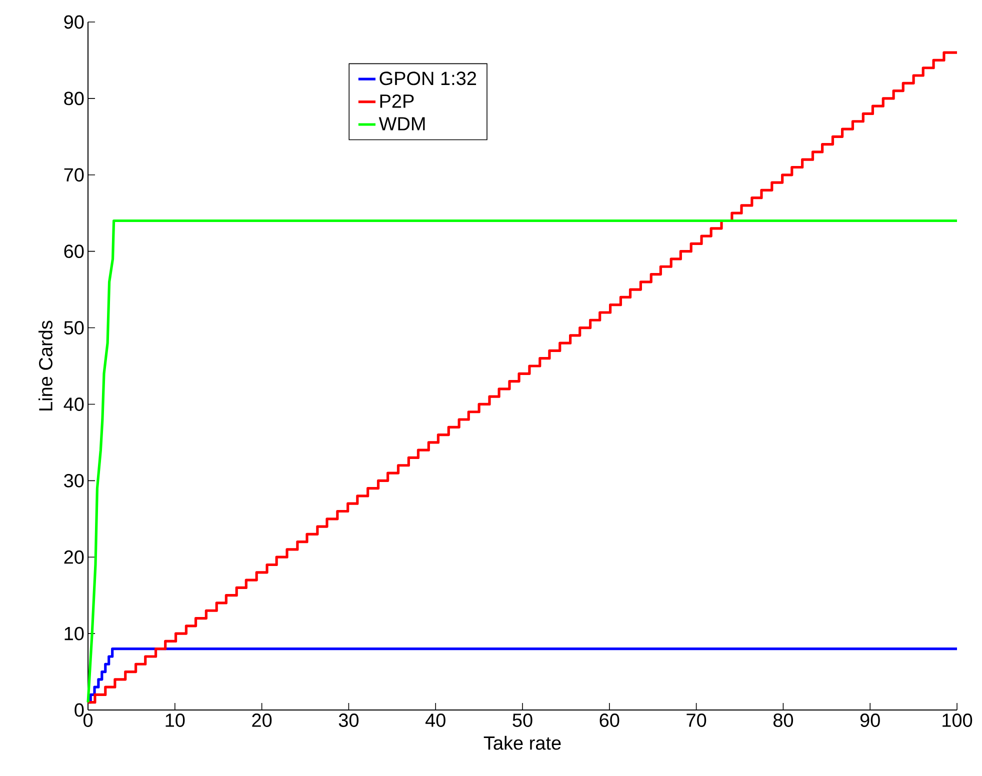  I want to click on x-tick-label: 90, so click(870, 720).